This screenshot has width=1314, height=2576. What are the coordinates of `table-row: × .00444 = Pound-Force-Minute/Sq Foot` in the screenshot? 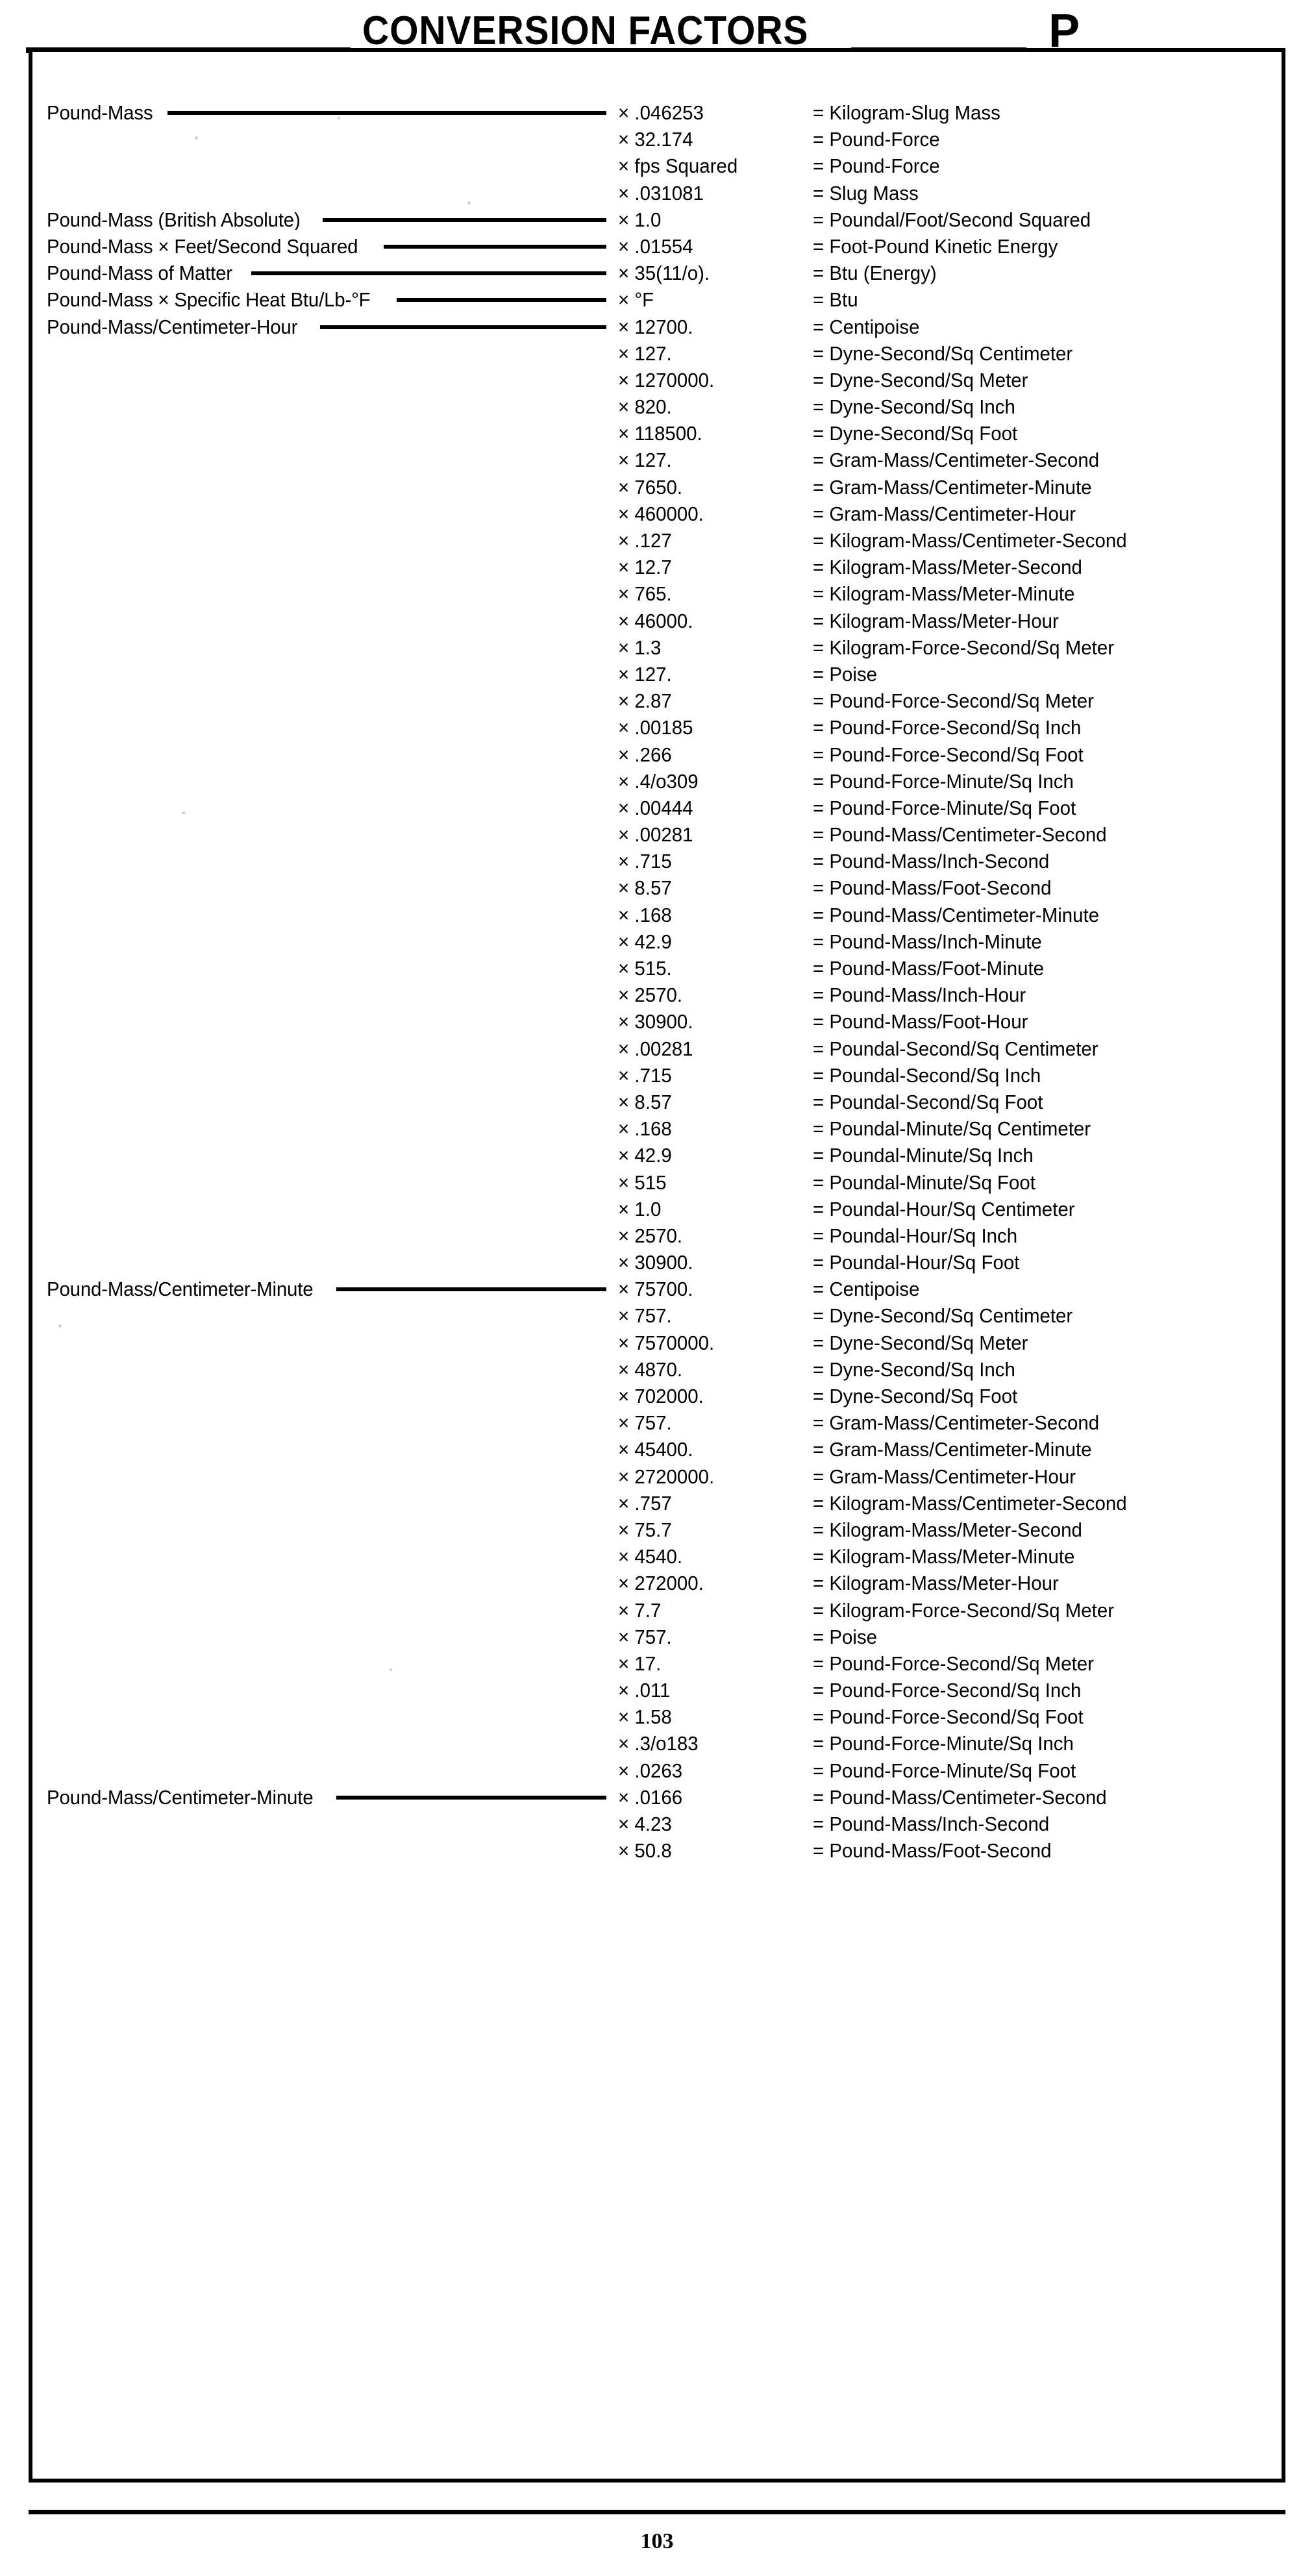 It's located at (658, 811).